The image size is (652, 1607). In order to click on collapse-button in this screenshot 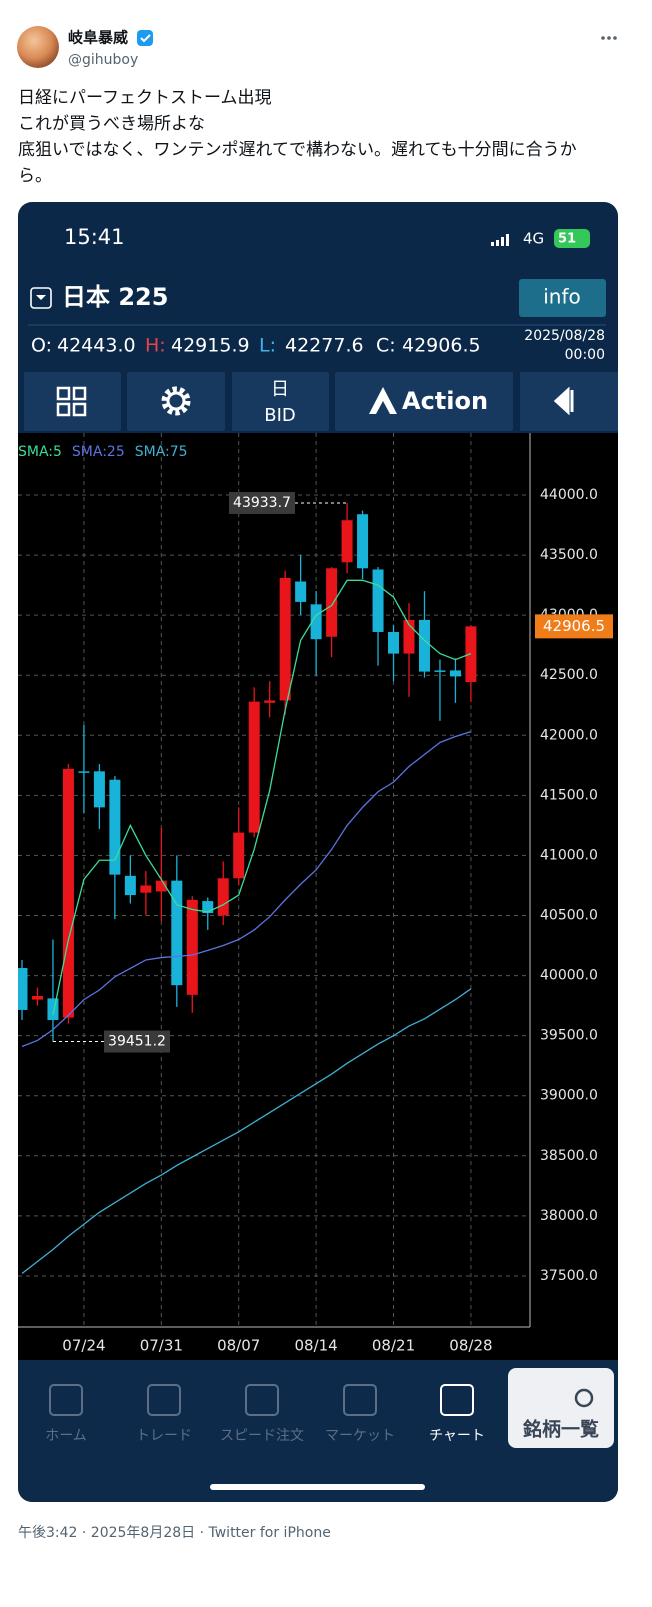, I will do `click(570, 401)`.